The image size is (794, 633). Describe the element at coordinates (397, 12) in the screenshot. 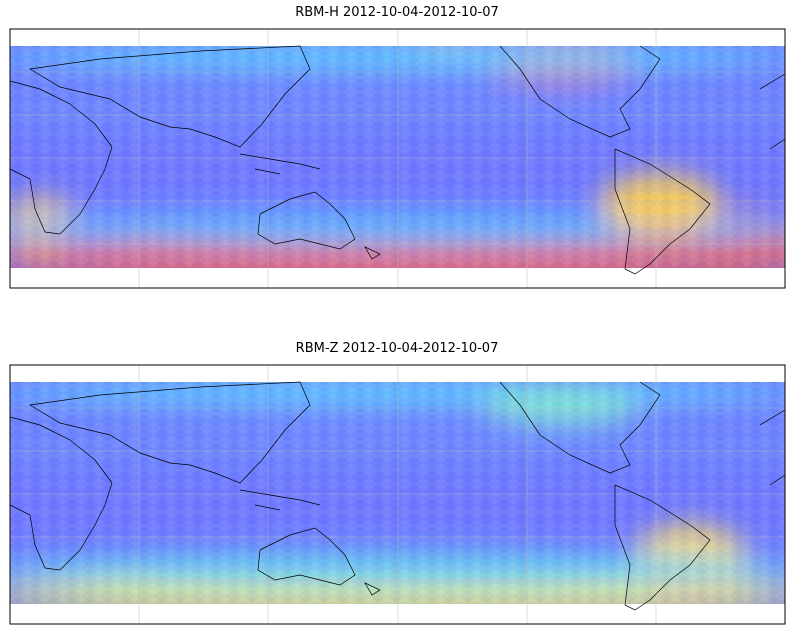

I see `panel-title: RBM-H 2012-10-04-2012-10-07` at that location.